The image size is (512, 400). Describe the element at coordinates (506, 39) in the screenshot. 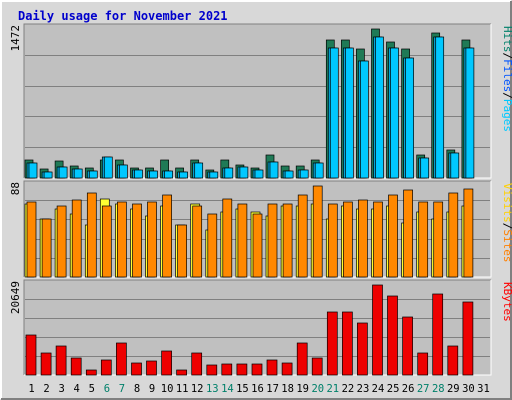

I see `series-label-segment: Hits` at that location.